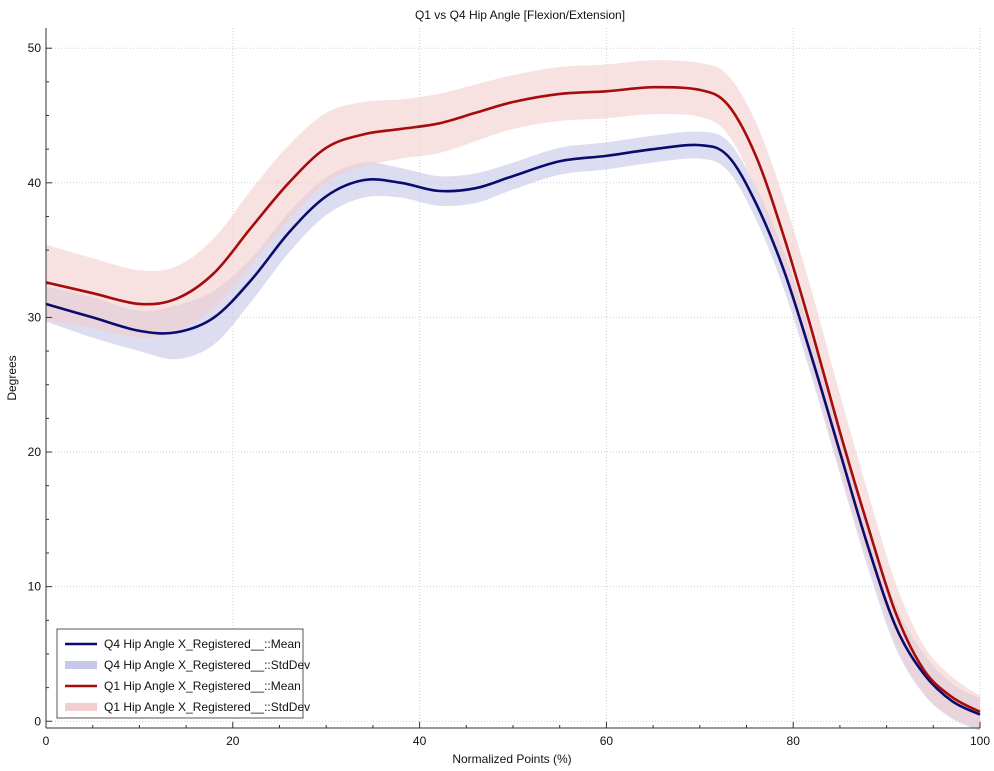 The width and height of the screenshot is (994, 771). What do you see at coordinates (37, 721) in the screenshot?
I see `y-tick-label-0: 0` at bounding box center [37, 721].